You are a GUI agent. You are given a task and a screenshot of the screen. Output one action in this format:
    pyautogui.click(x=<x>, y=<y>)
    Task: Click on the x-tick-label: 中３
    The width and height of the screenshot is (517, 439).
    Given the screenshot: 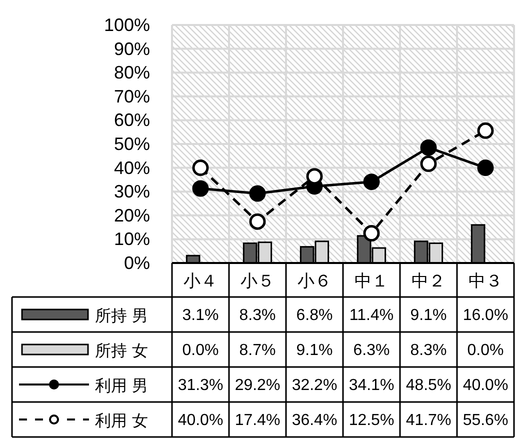 What is the action you would take?
    pyautogui.click(x=485, y=281)
    